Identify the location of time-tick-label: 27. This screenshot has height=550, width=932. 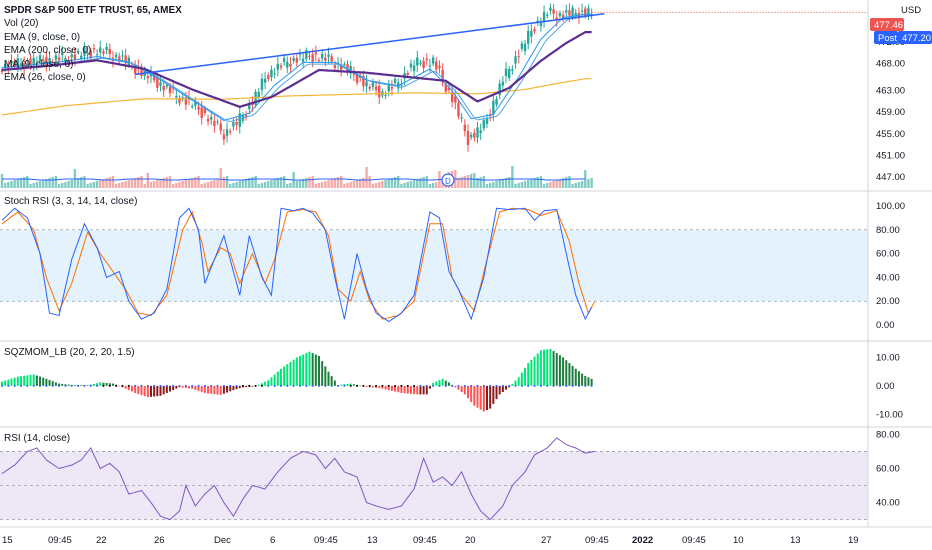
(546, 540).